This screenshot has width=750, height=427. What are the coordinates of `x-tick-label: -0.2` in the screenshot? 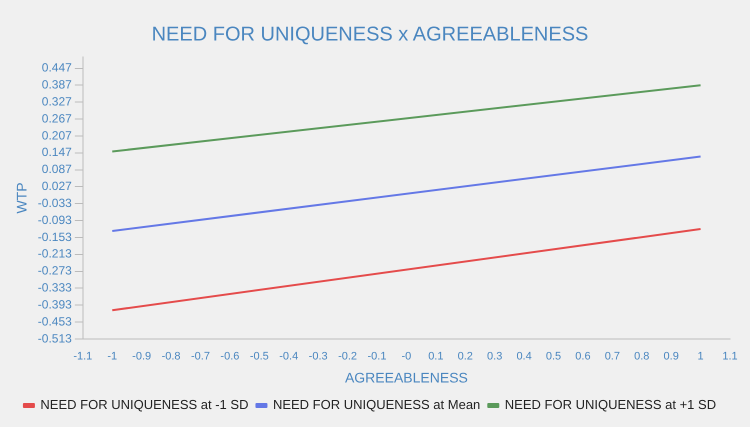 It's located at (348, 356).